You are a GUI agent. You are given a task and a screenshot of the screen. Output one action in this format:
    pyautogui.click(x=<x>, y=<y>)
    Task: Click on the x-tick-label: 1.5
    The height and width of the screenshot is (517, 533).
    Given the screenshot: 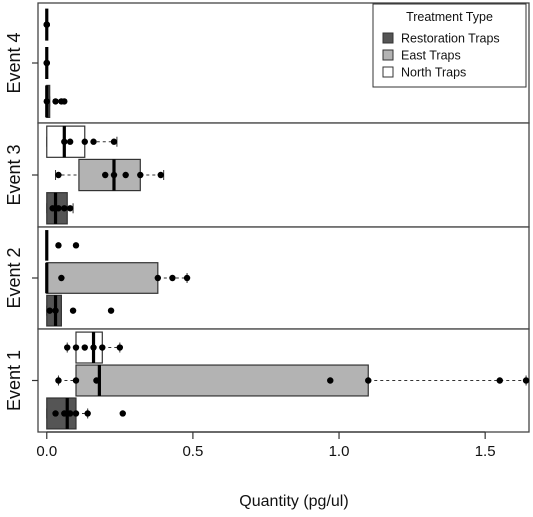 What is the action you would take?
    pyautogui.click(x=485, y=451)
    